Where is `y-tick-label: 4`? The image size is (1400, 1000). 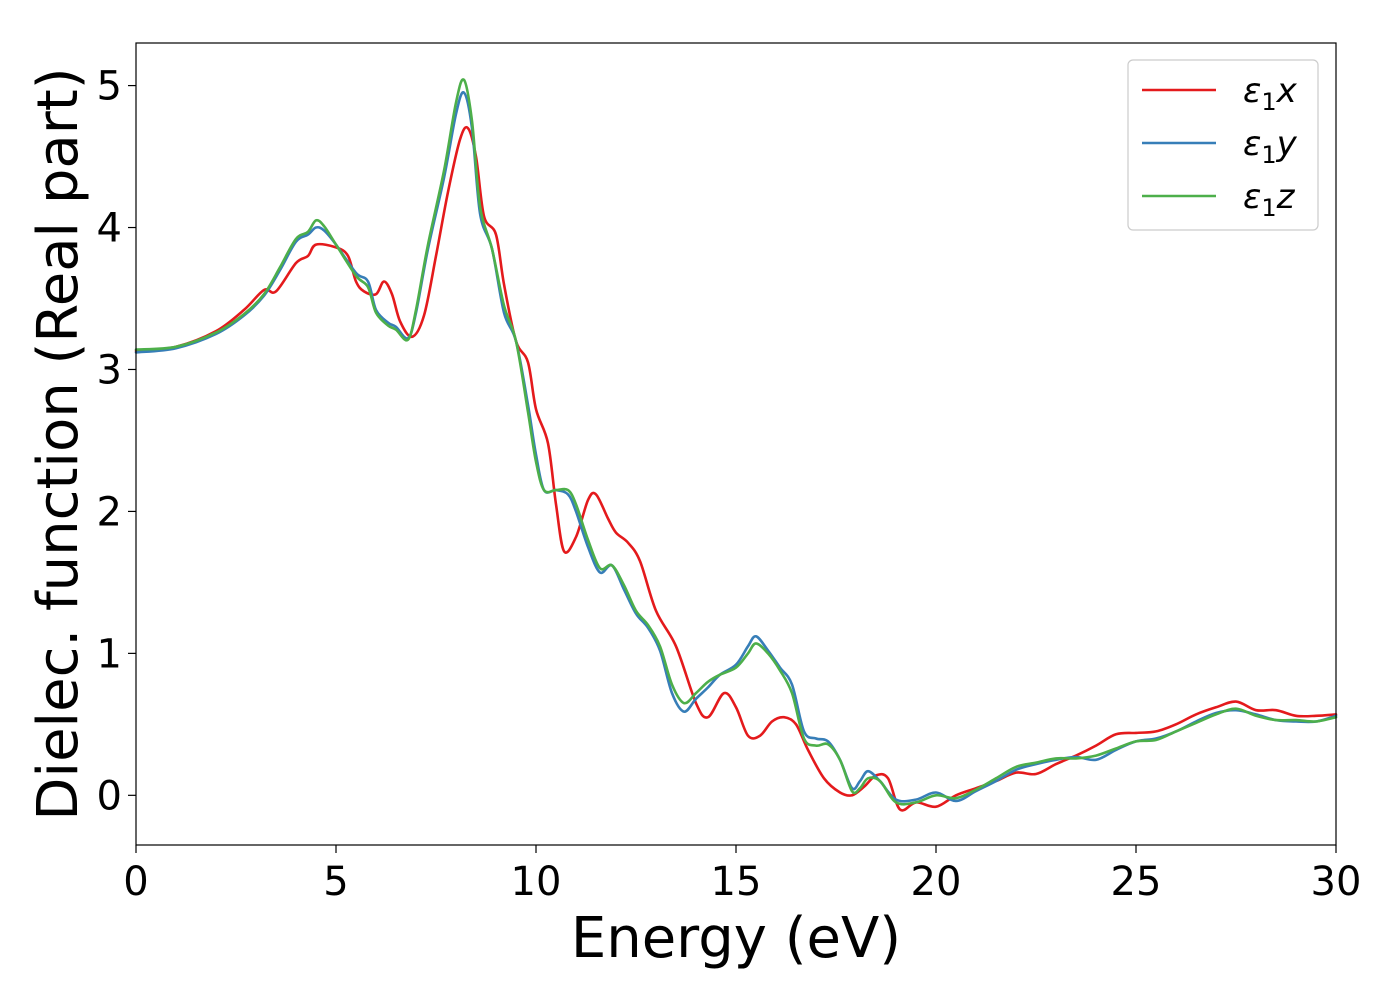 y-tick-label: 4 is located at coordinates (109, 229).